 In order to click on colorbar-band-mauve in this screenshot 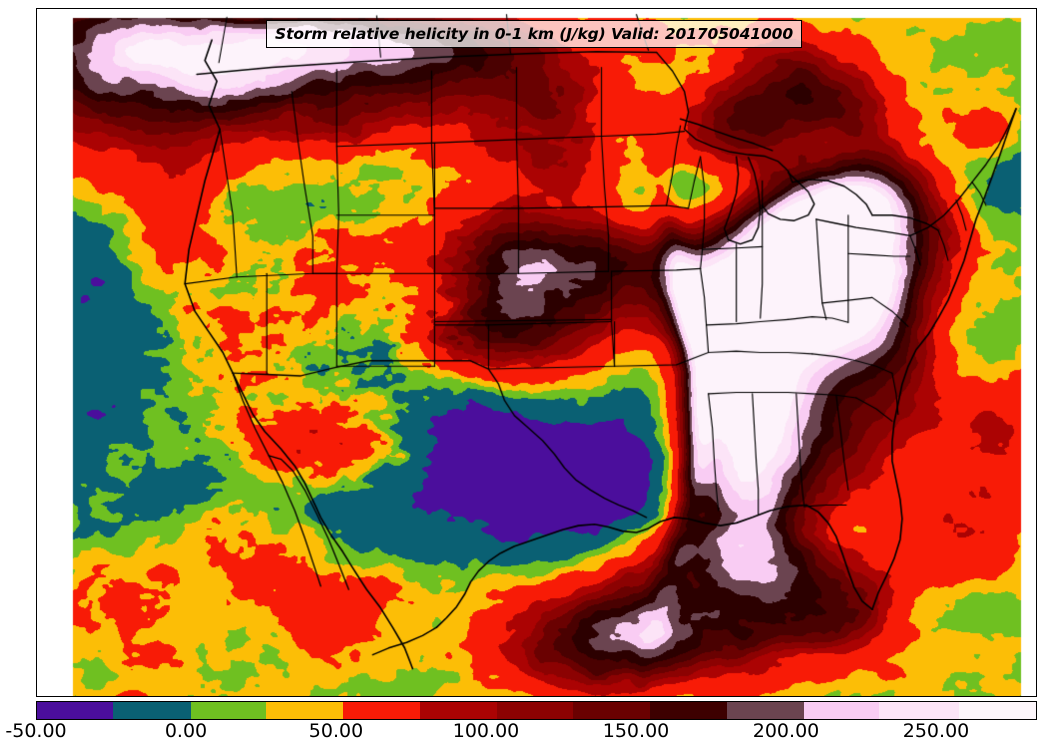, I will do `click(765, 710)`.